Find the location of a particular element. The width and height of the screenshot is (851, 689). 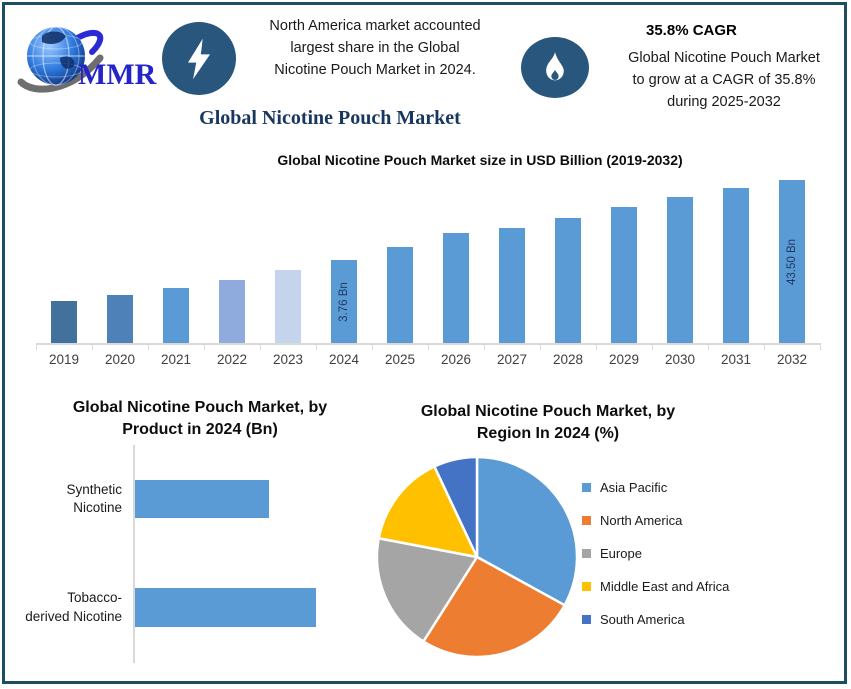

legend-label: South America is located at coordinates (642, 619).